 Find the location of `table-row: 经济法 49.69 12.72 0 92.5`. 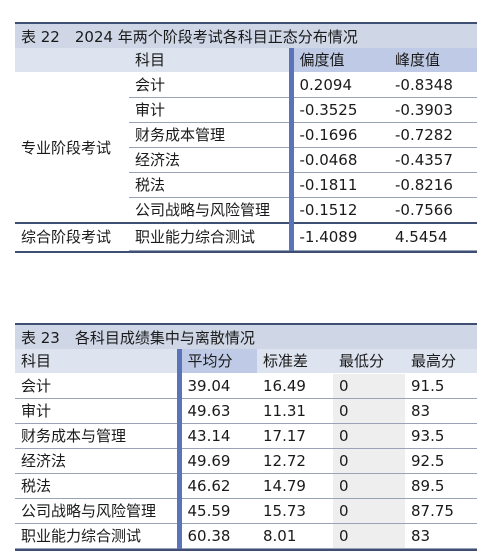

table-row: 经济法 49.69 12.72 0 92.5 is located at coordinates (246, 461).